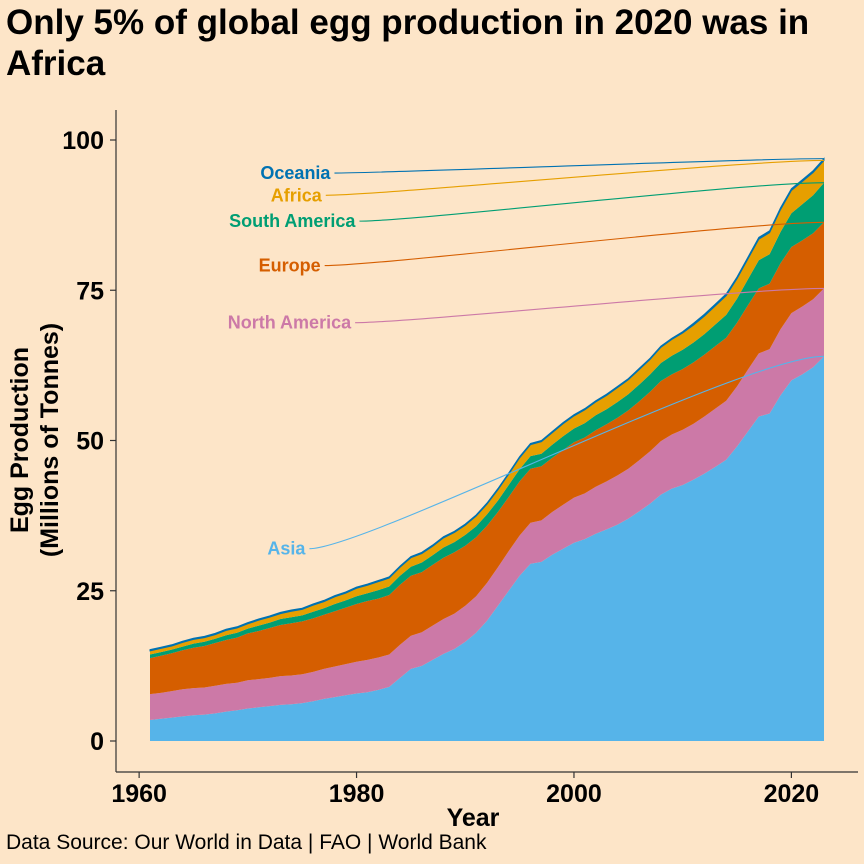  What do you see at coordinates (592, 202) in the screenshot?
I see `leader-line-south-america` at bounding box center [592, 202].